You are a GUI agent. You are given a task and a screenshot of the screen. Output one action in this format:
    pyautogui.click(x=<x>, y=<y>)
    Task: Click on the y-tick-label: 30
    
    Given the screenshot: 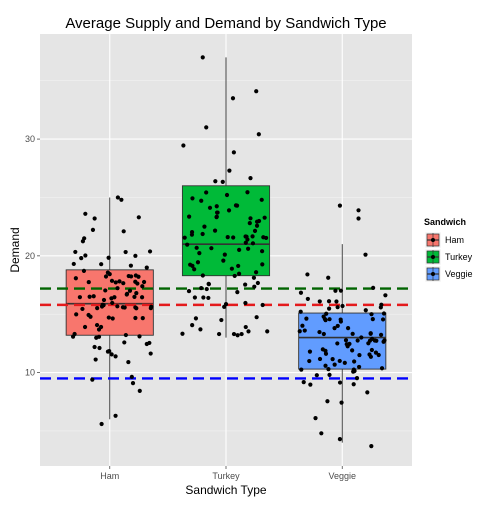 What is the action you would take?
    pyautogui.click(x=30, y=139)
    